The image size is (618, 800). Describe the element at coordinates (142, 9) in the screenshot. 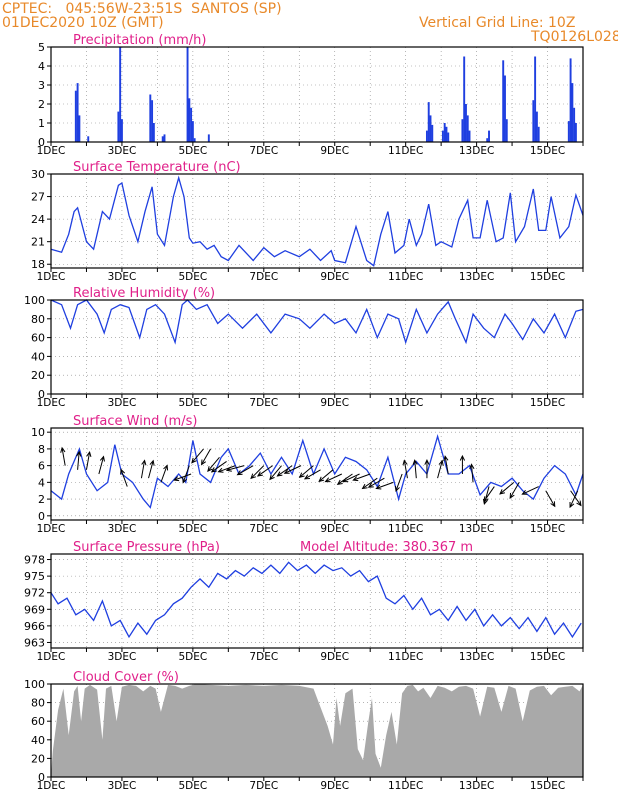

I see `location-line: CPTEC: 045:56W-23:51S SANTOS (SP)` at that location.